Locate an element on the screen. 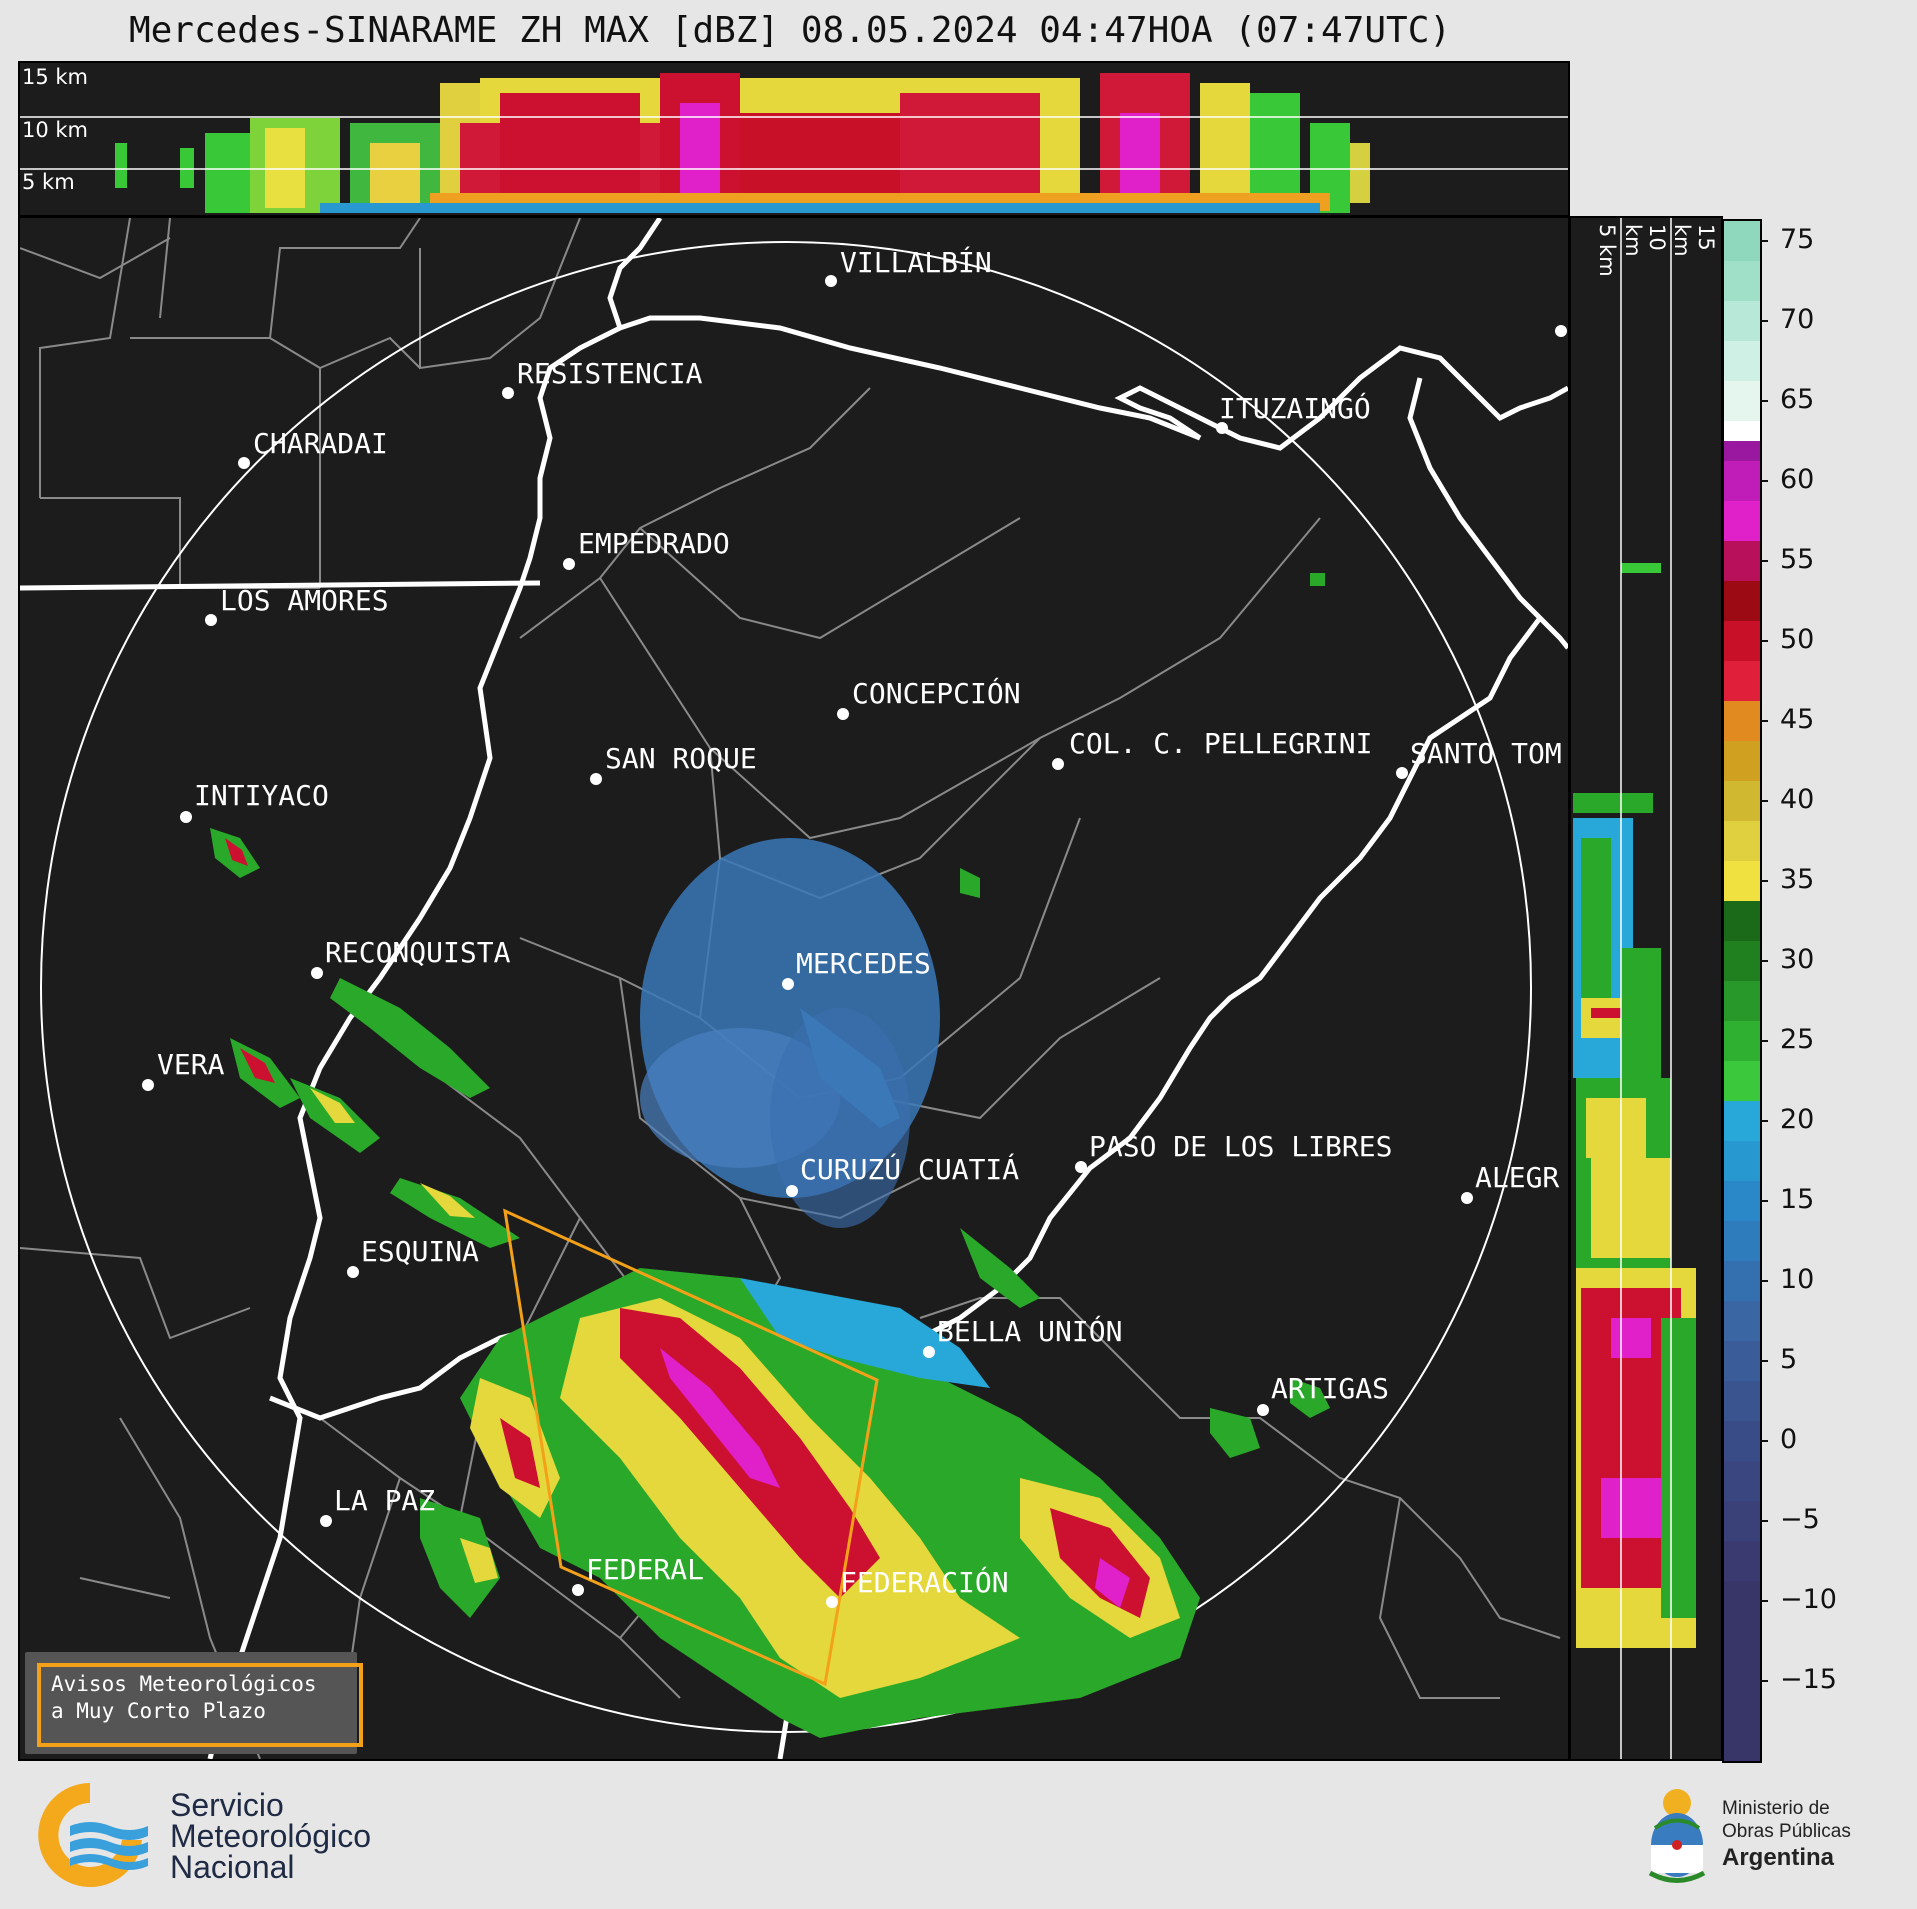 This screenshot has height=1909, width=1917. city-label-los-amores: LOS AMORES is located at coordinates (304, 600).